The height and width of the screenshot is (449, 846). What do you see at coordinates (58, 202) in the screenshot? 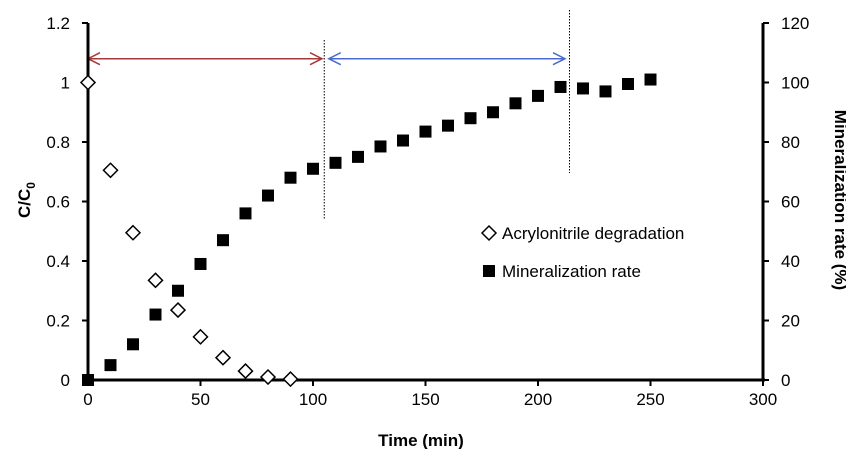
I see `y-left-tick-label: 0.6` at bounding box center [58, 202].